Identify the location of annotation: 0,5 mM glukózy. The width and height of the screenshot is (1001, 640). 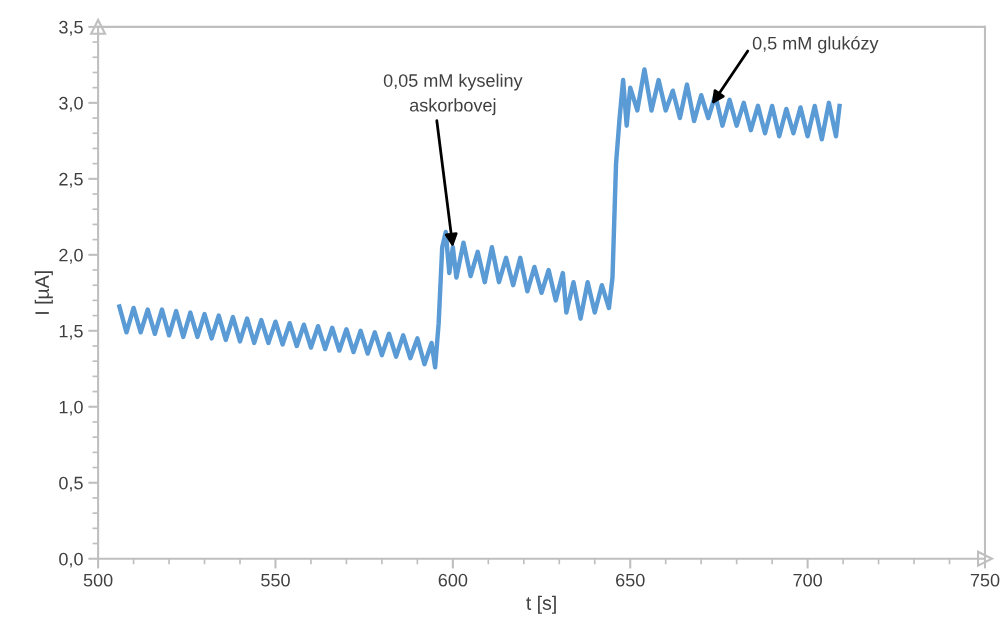
(815, 45).